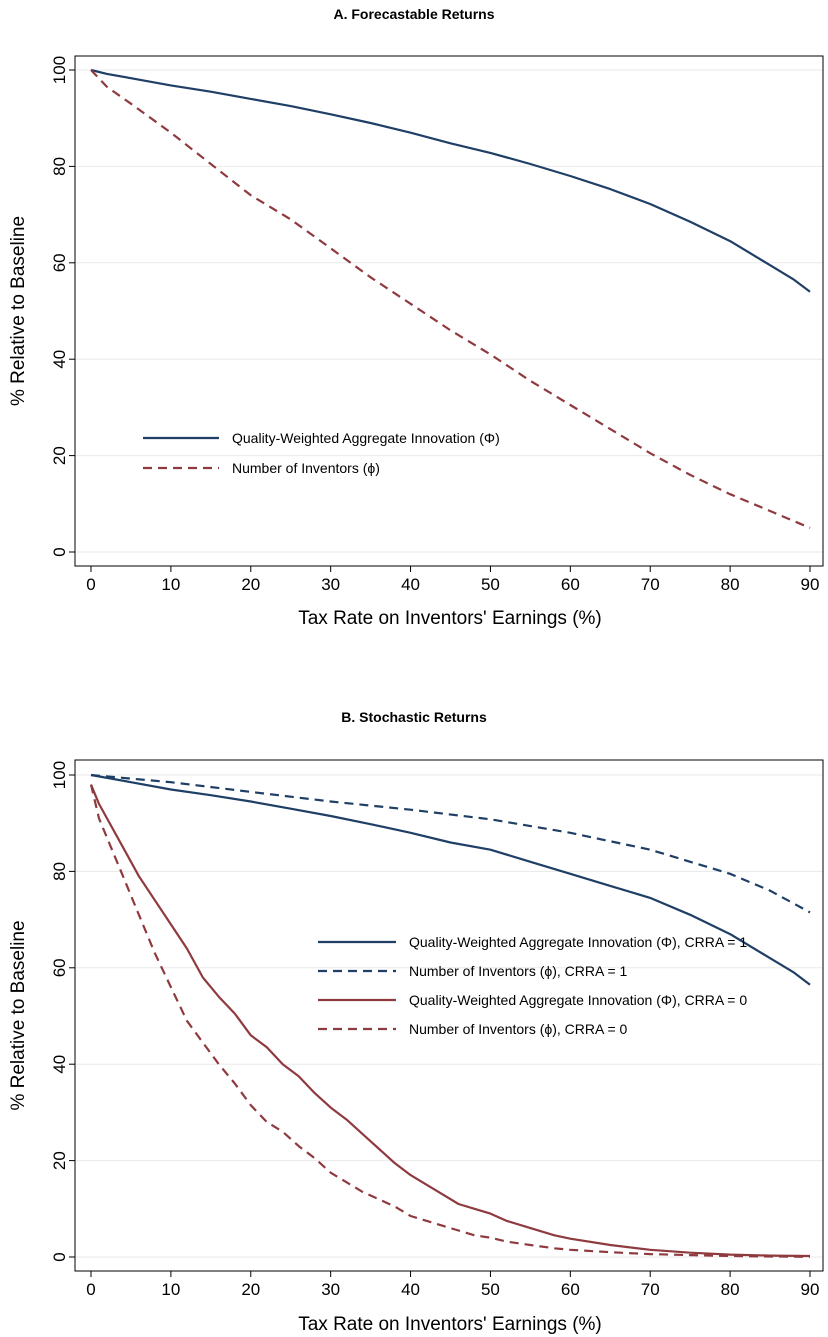  I want to click on legend-label: Number of Inventors (ϕ), so click(306, 468).